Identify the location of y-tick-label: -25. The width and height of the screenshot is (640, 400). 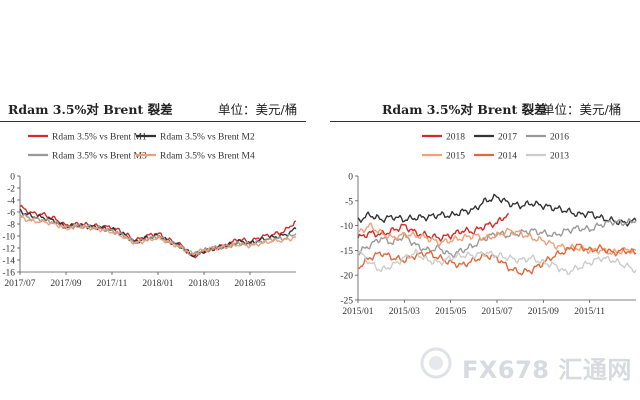
(346, 302).